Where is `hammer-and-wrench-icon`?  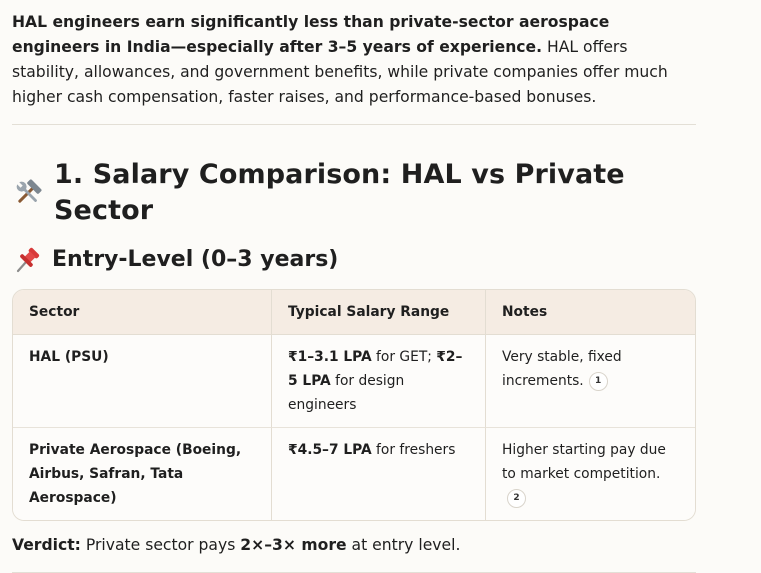
hammer-and-wrench-icon is located at coordinates (28, 193).